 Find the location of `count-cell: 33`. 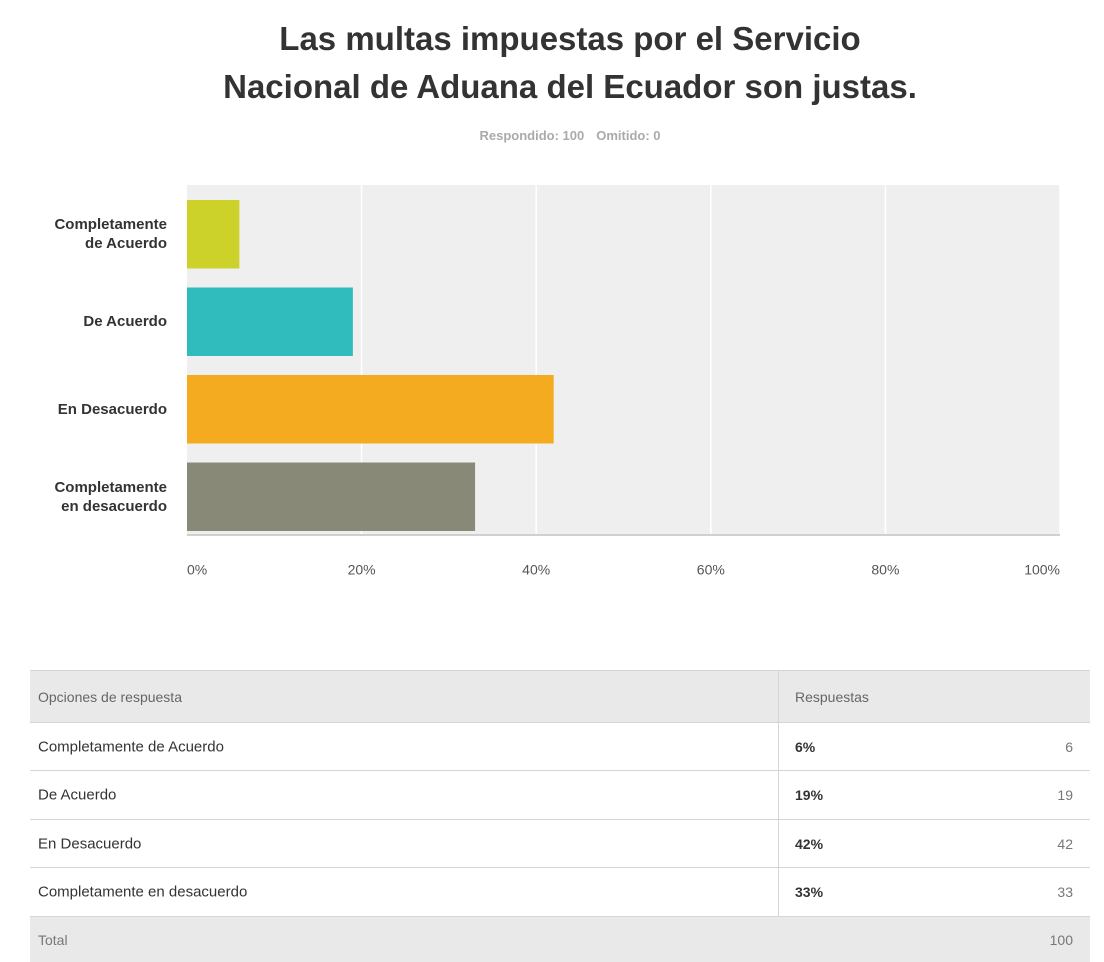

count-cell: 33 is located at coordinates (1065, 892).